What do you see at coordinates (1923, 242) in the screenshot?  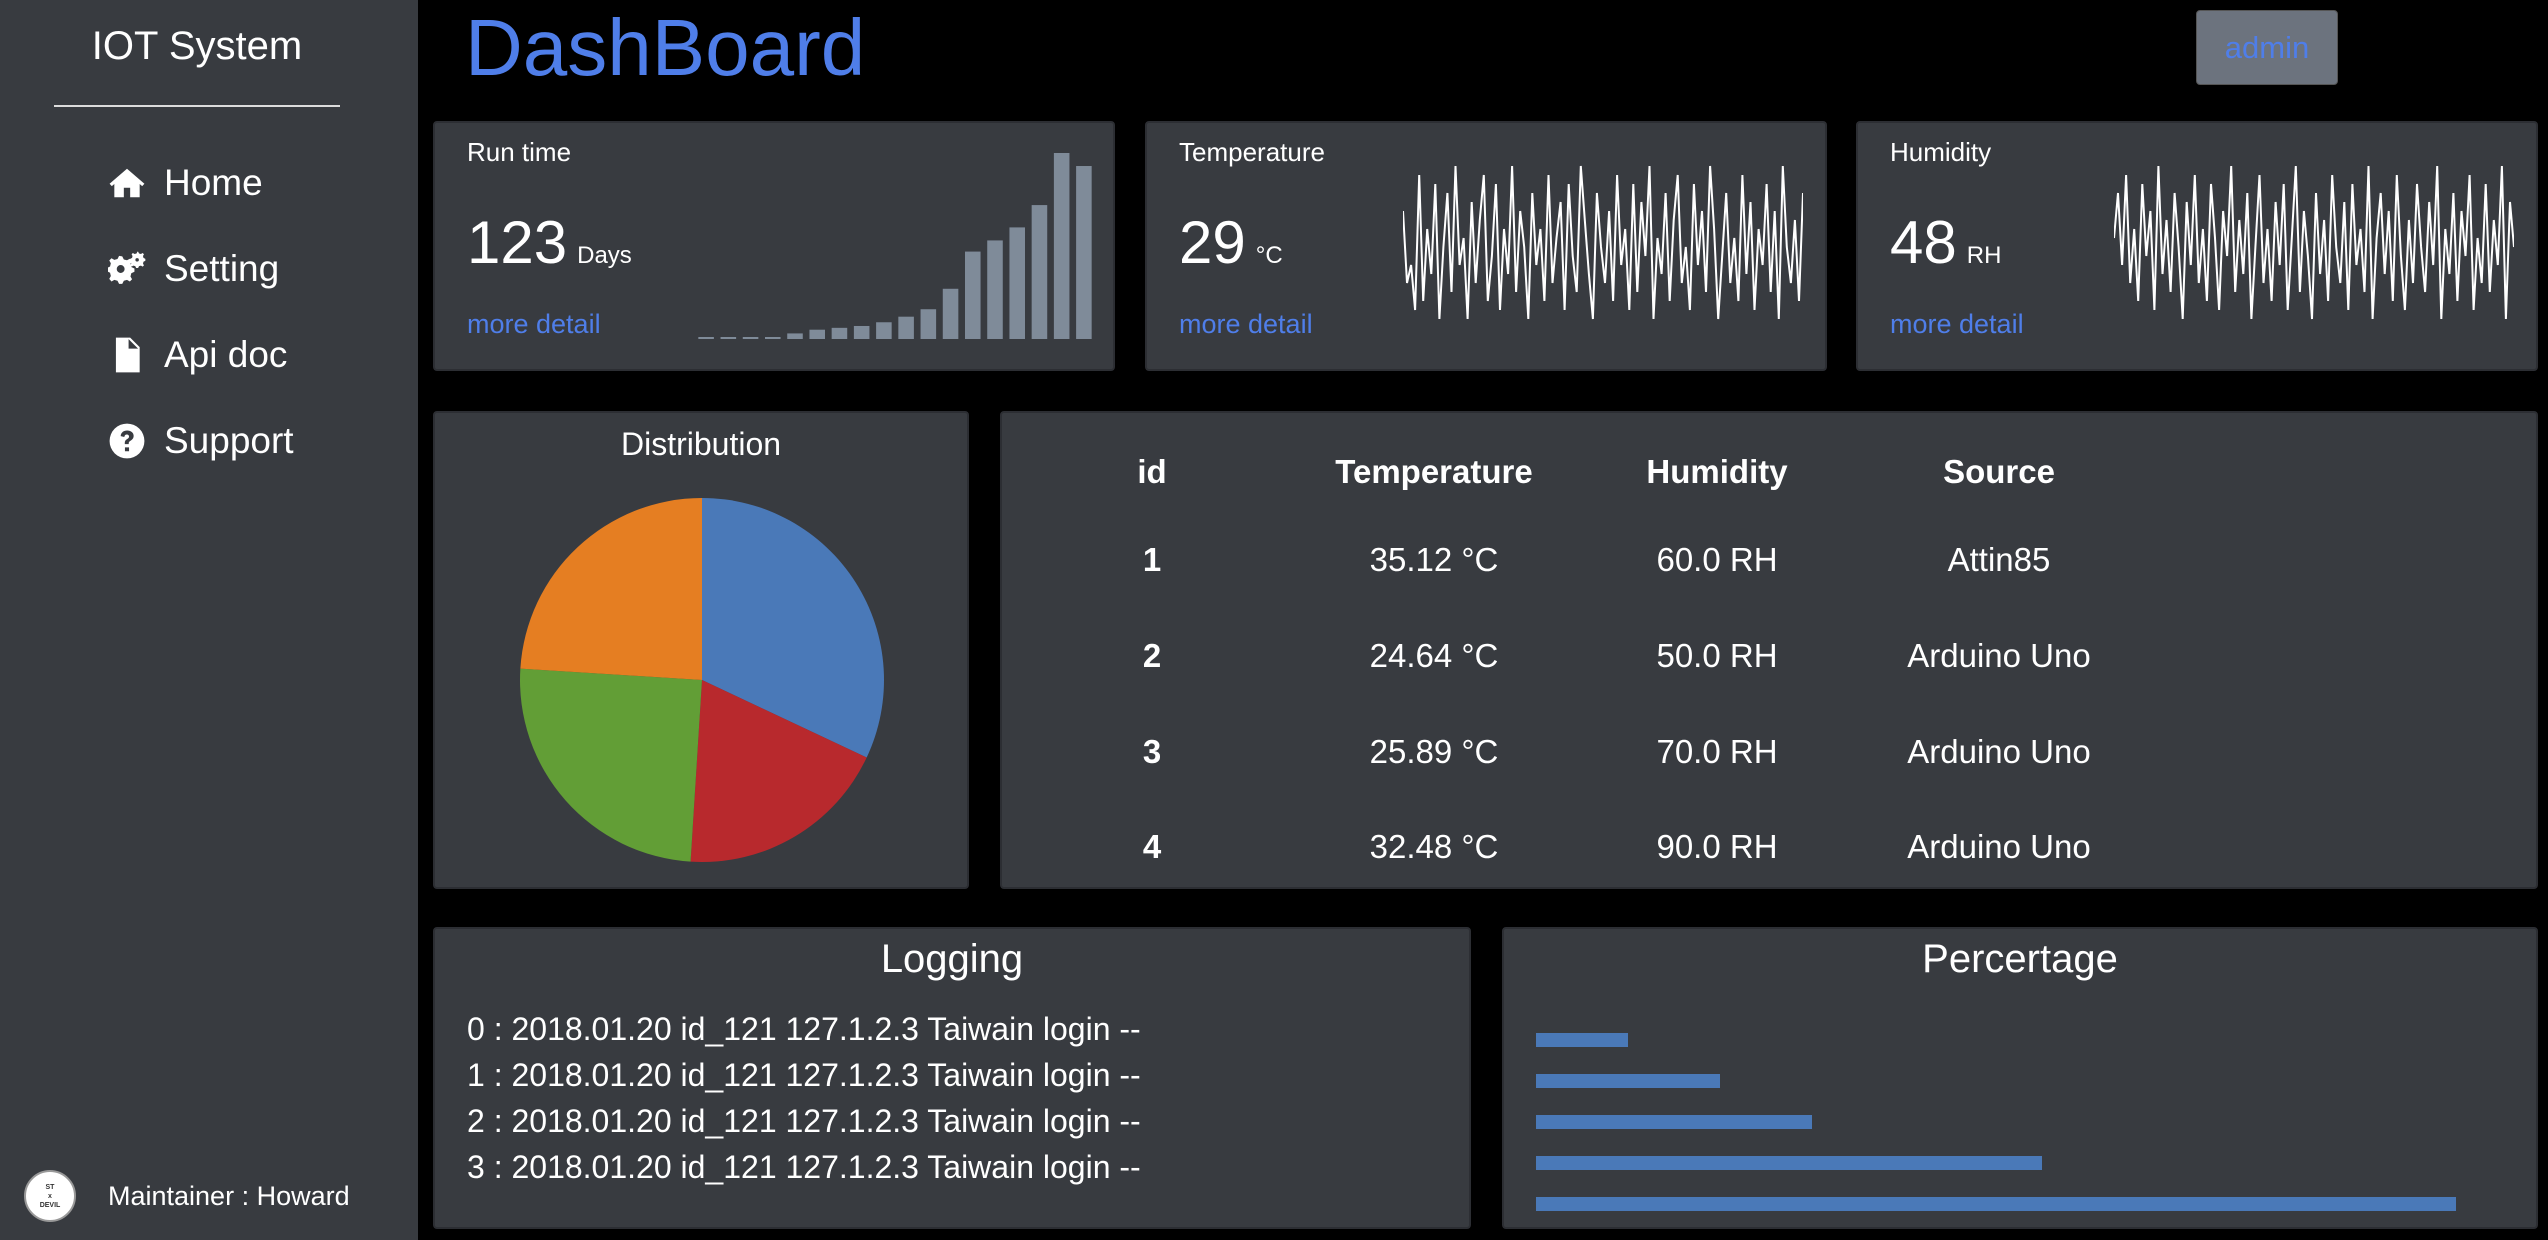 I see `humidity-value: 48` at bounding box center [1923, 242].